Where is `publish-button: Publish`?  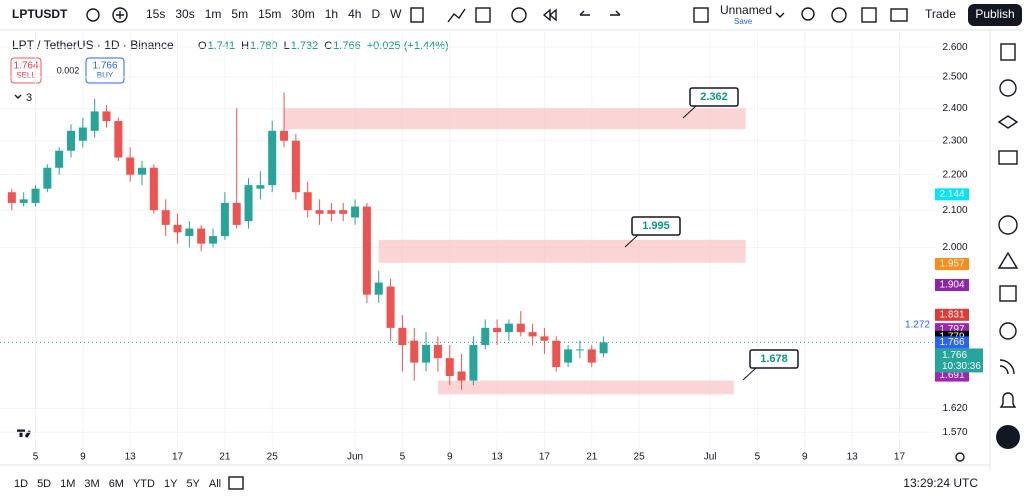
publish-button: Publish is located at coordinates (994, 14).